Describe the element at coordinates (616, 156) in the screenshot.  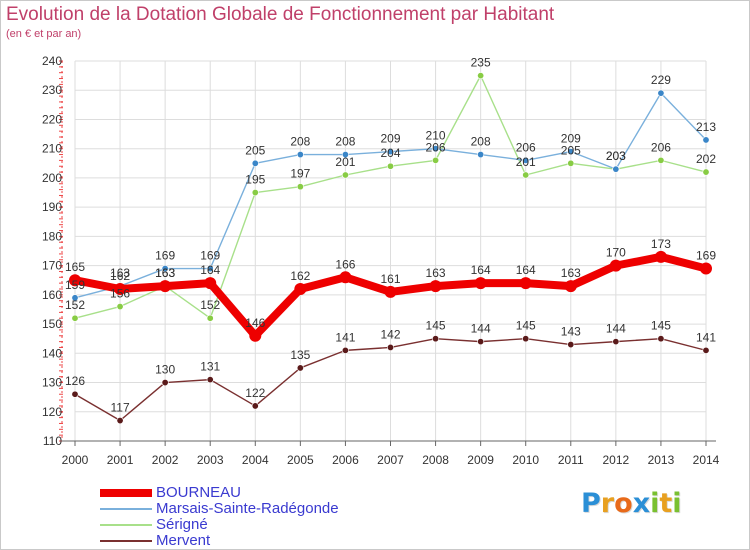
I see `data-label: 203` at that location.